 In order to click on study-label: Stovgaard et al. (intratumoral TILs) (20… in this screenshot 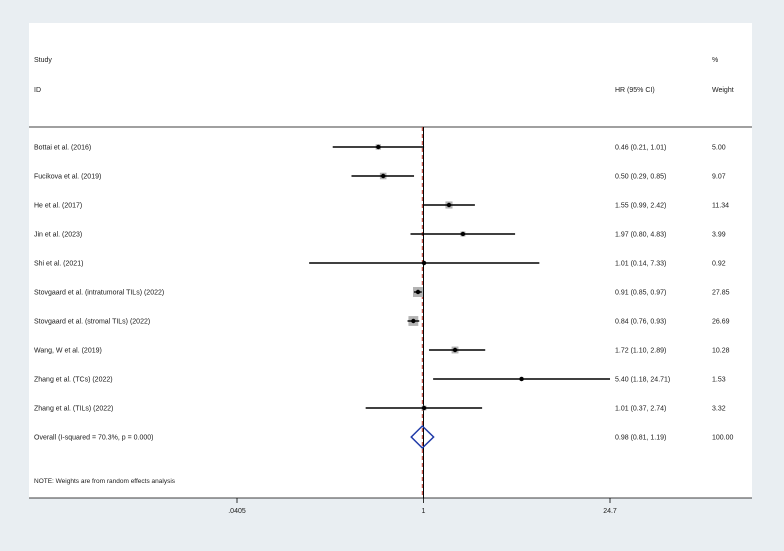, I will do `click(99, 293)`.